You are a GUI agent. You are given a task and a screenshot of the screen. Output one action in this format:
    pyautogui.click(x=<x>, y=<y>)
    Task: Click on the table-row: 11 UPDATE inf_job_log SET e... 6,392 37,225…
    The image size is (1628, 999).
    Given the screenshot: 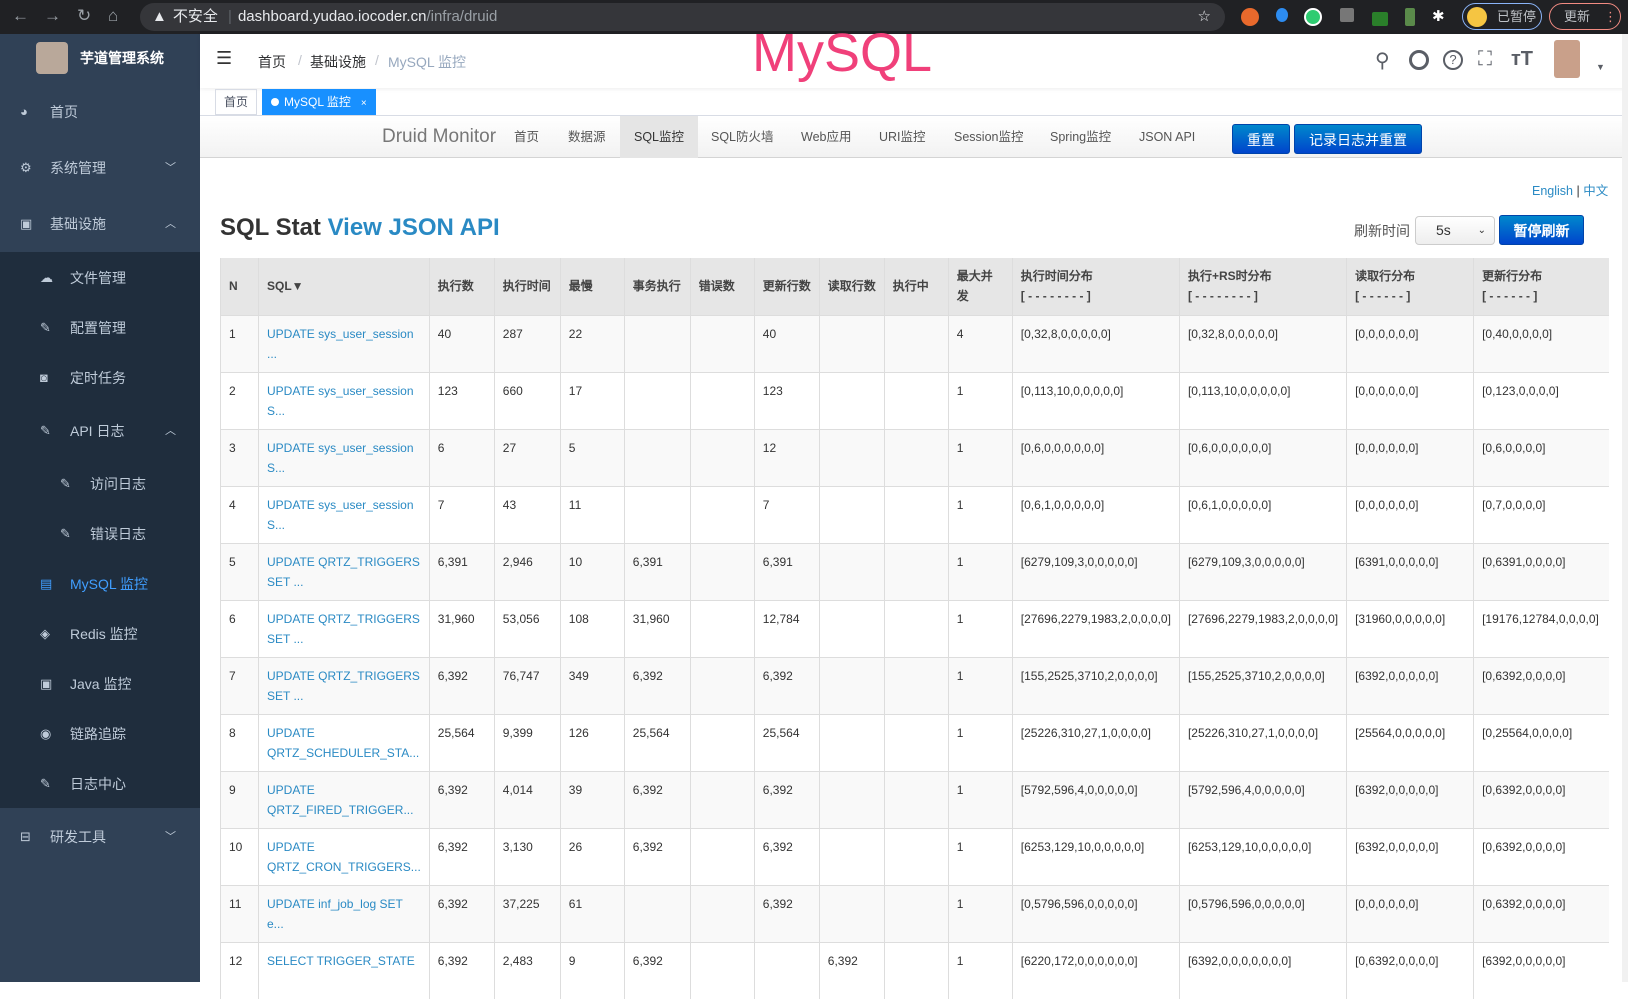 What is the action you would take?
    pyautogui.click(x=914, y=913)
    